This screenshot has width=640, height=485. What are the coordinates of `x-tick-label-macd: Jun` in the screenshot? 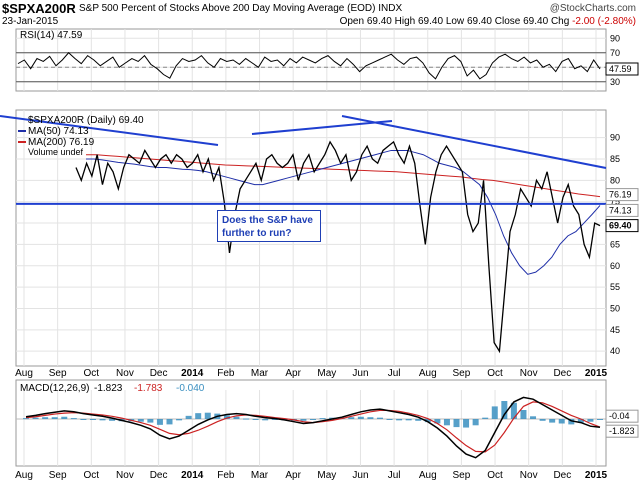 It's located at (360, 475).